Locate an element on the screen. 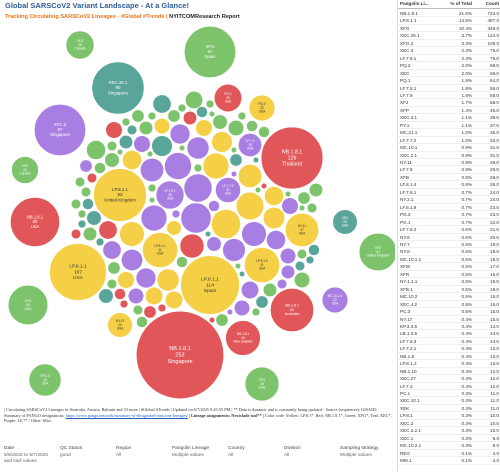 The image size is (500, 474). filter: Date 5/8/2025 to 6/7/2025 and Null values is located at coordinates (30, 455).